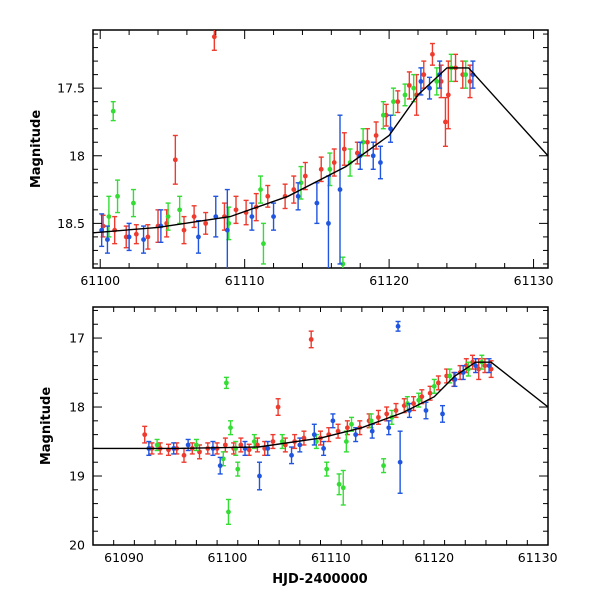 This screenshot has width=600, height=604. Describe the element at coordinates (77, 155) in the screenshot. I see `top-y-tick-label: 18` at that location.